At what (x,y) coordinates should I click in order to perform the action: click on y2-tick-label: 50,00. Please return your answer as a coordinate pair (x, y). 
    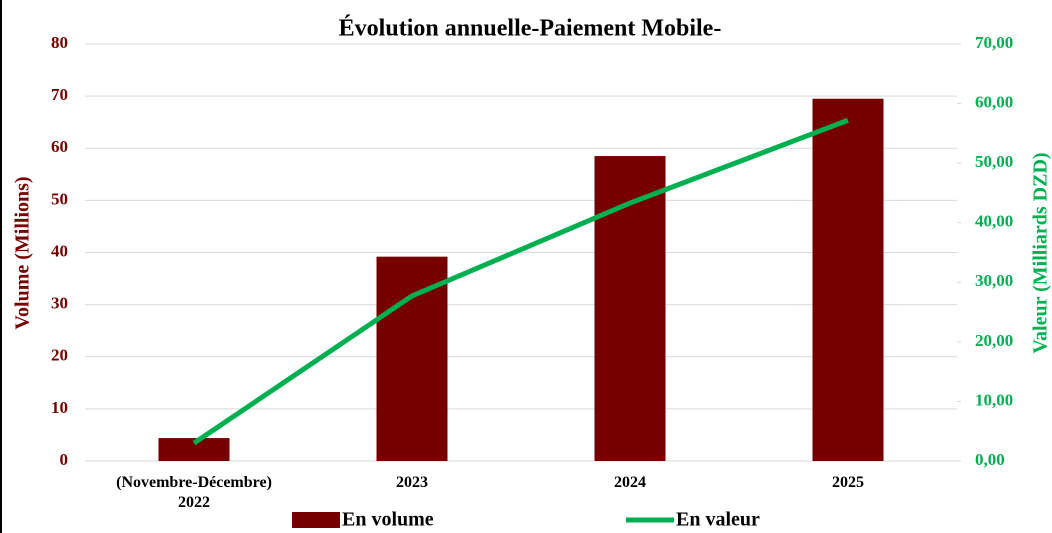
    Looking at the image, I should click on (994, 161).